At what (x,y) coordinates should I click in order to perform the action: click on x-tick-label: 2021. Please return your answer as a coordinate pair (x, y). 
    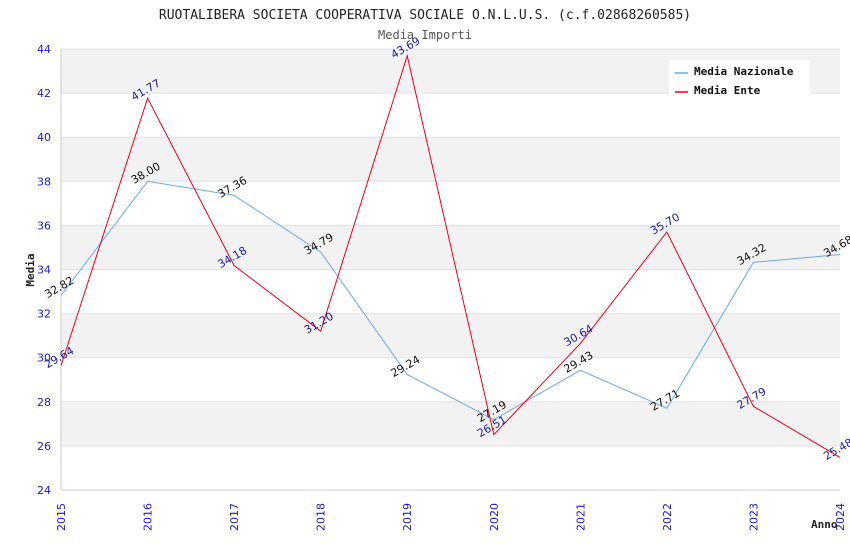
    Looking at the image, I should click on (580, 517).